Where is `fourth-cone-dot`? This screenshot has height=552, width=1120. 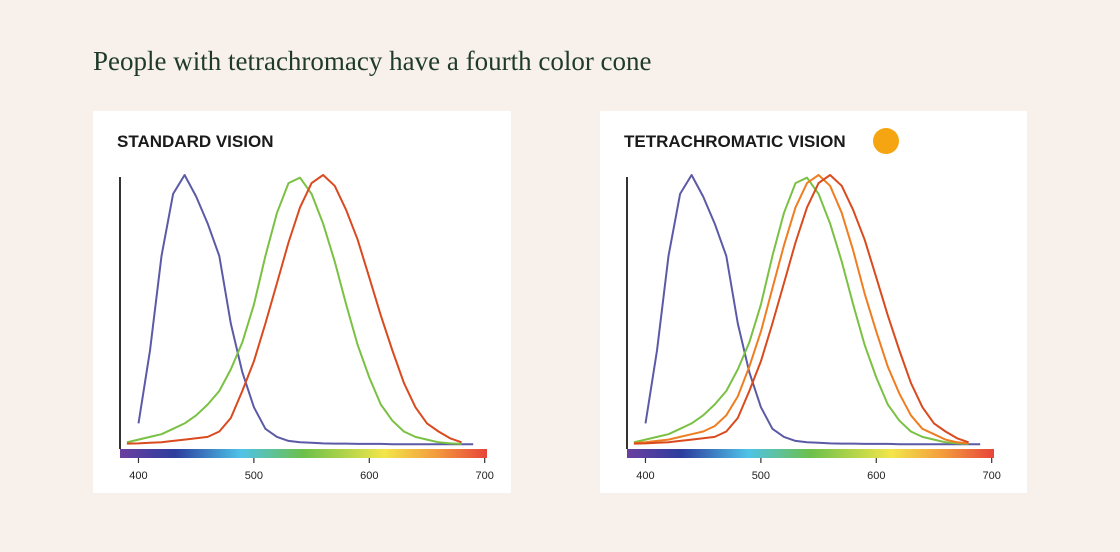 fourth-cone-dot is located at coordinates (886, 141).